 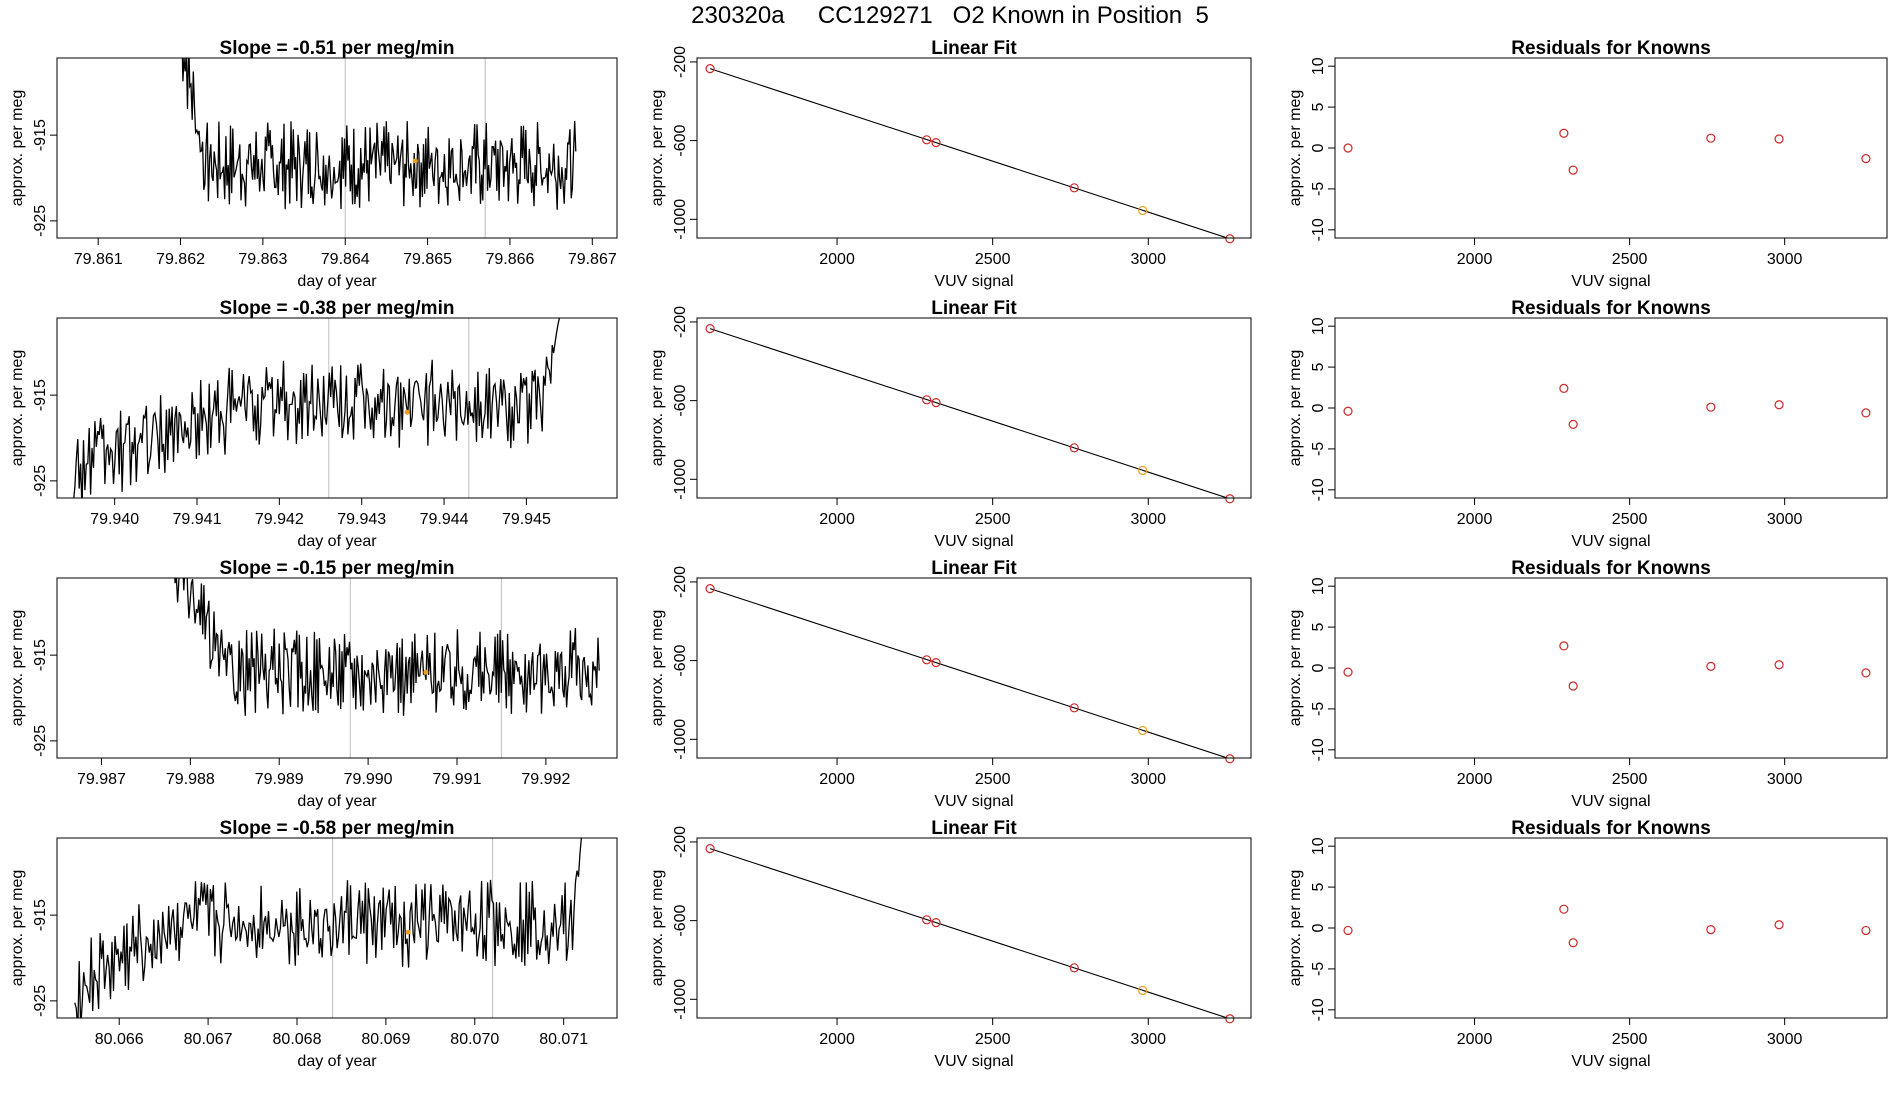 I want to click on y-tick-label: -600, so click(x=680, y=921).